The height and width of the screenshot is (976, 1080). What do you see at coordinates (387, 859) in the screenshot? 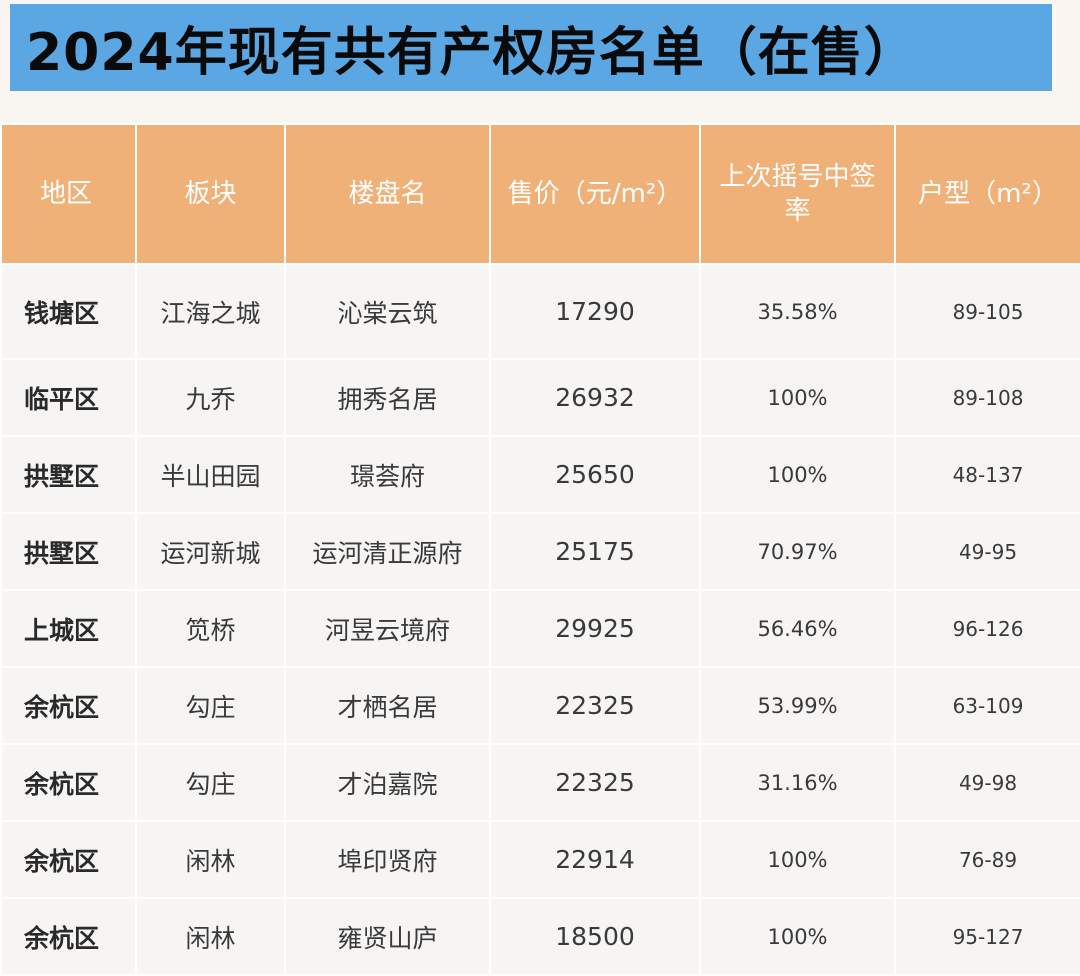
I see `cell-project: 埠印贤府` at bounding box center [387, 859].